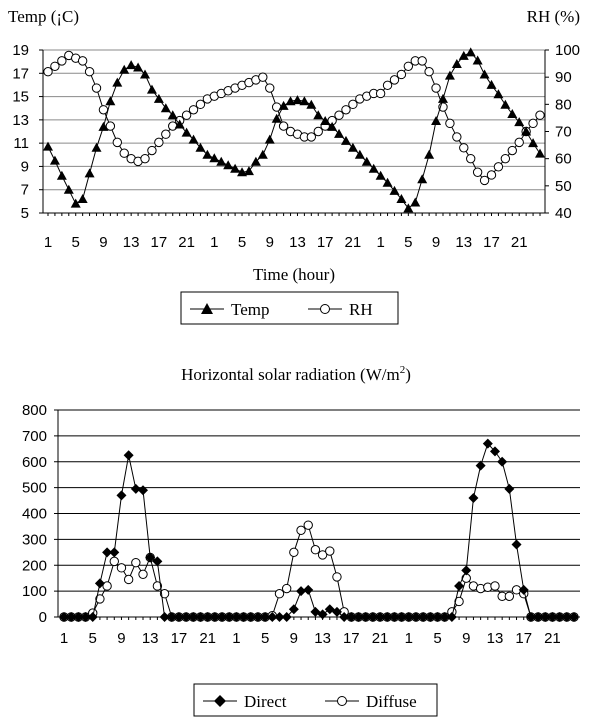  I want to click on chart-title-superscript: 2, so click(403, 370).